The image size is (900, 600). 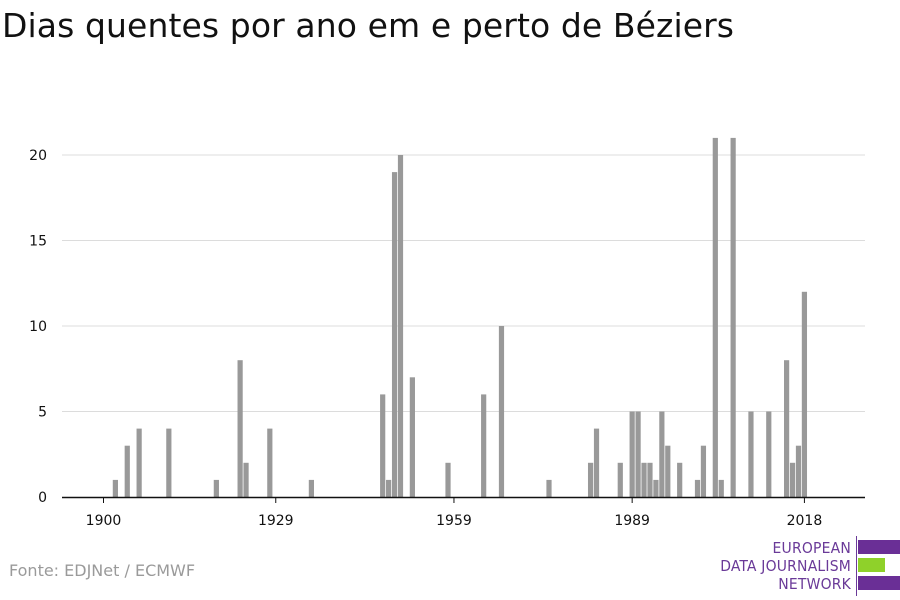 I want to click on y-tick-label: 10, so click(x=38, y=327).